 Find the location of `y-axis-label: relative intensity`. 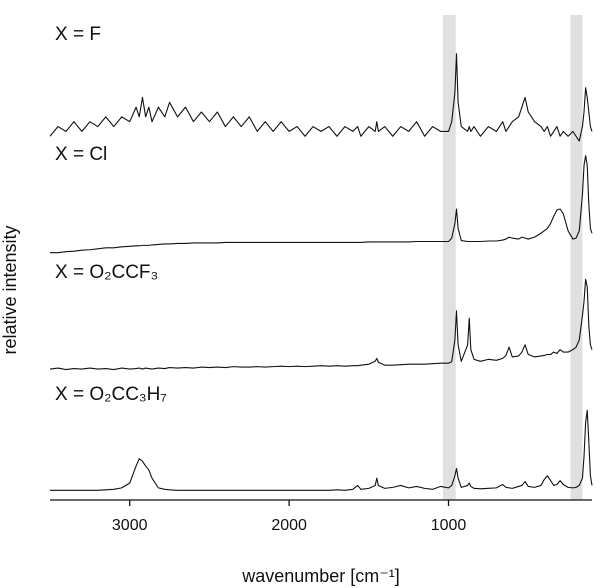

y-axis-label: relative intensity is located at coordinates (10, 289).